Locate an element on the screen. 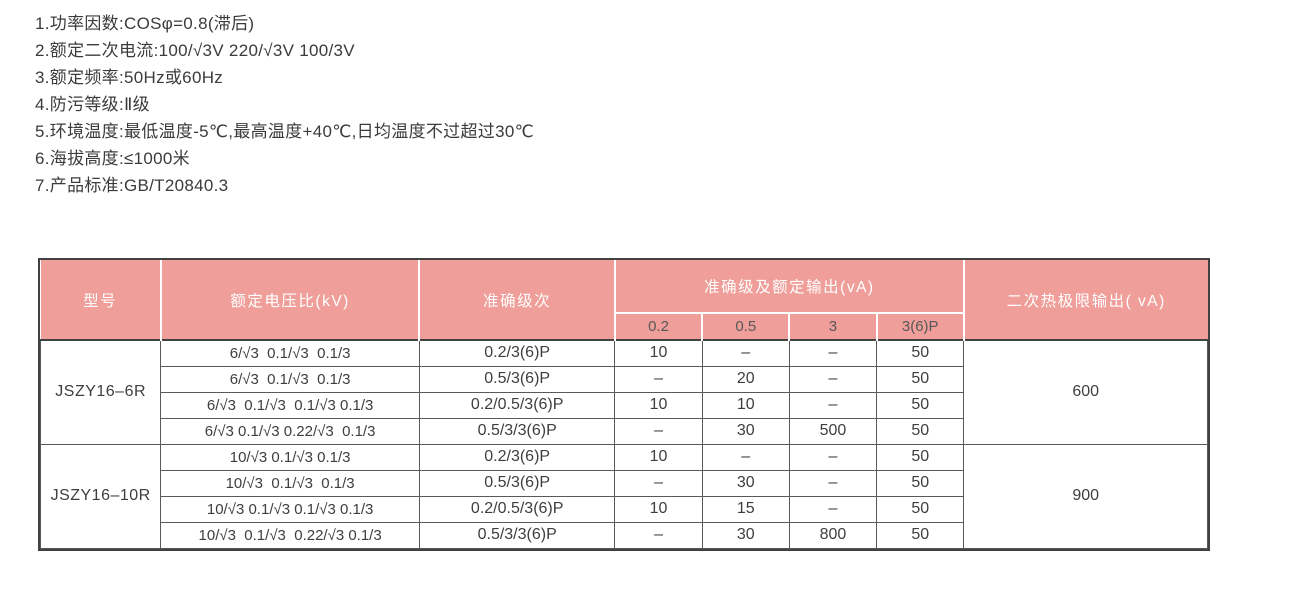 This screenshot has width=1293, height=602. spec-line-power-factor: 1.功率因数:COSφ=0.8(滞后) is located at coordinates (145, 23).